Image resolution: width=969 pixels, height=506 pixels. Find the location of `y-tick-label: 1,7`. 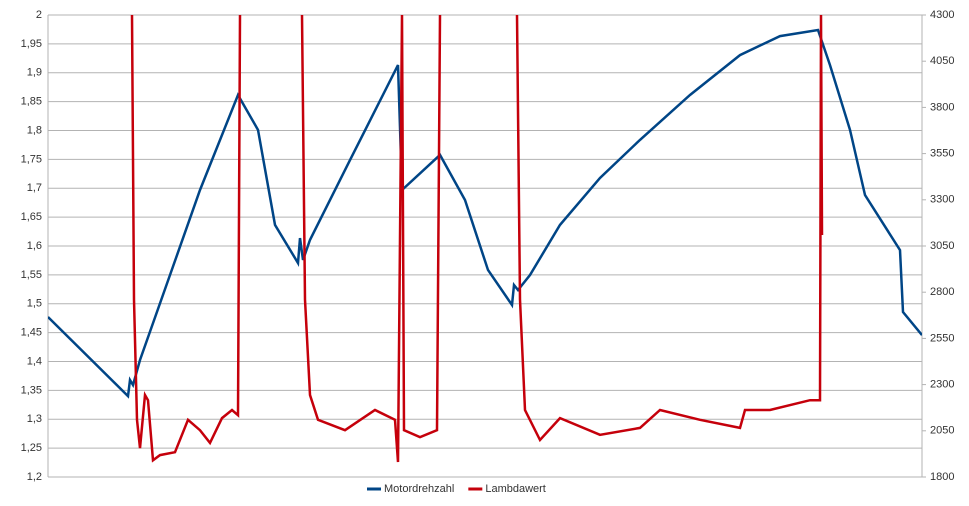

y-tick-label: 1,7 is located at coordinates (34, 188).